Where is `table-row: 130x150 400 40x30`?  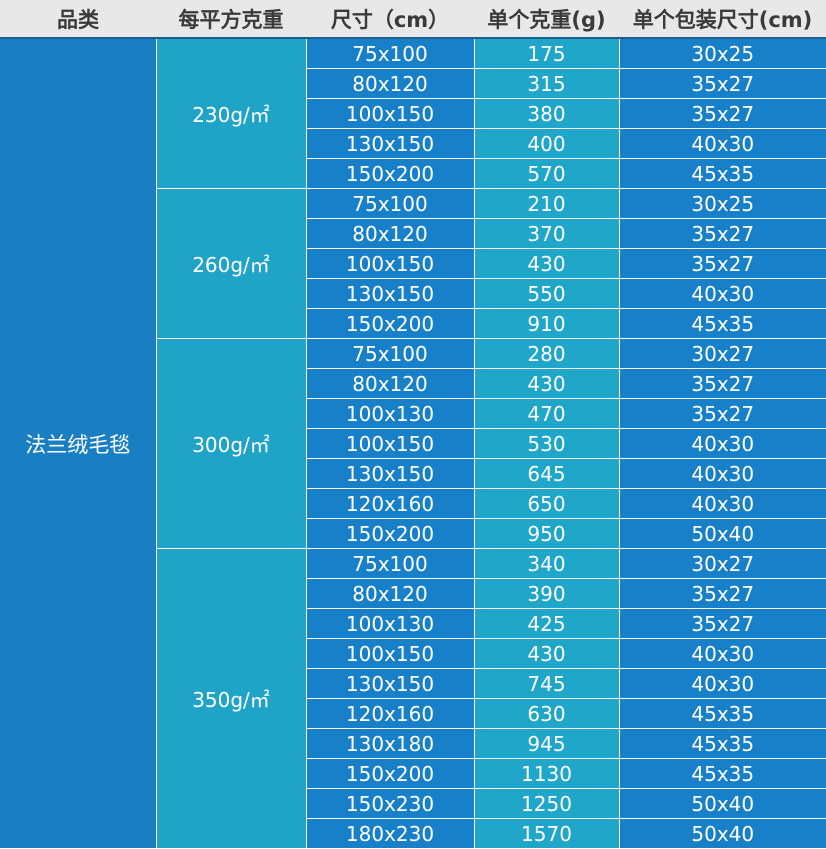 table-row: 130x150 400 40x30 is located at coordinates (413, 143).